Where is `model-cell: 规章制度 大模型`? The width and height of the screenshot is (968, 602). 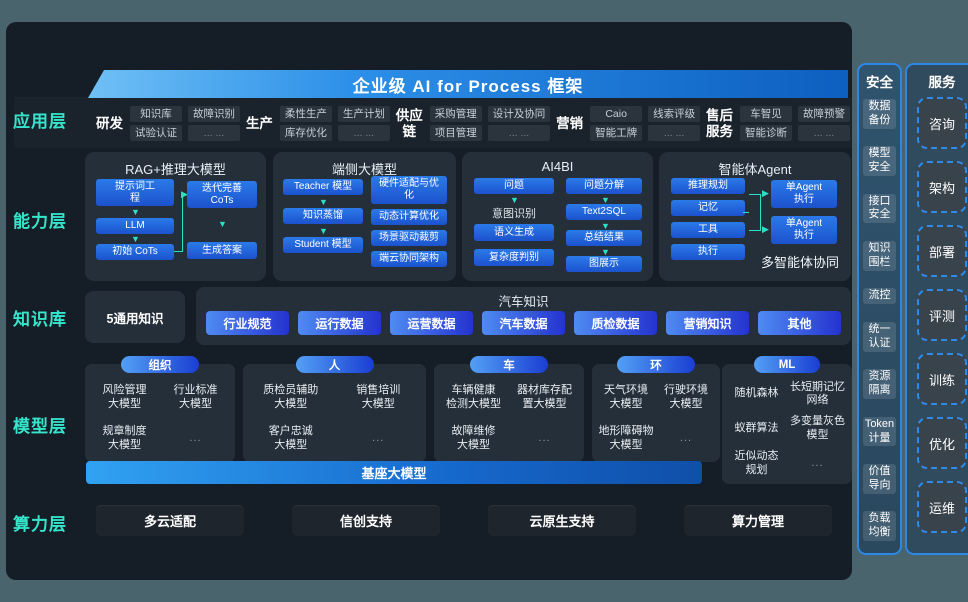
model-cell: 规章制度 大模型 is located at coordinates (124, 437).